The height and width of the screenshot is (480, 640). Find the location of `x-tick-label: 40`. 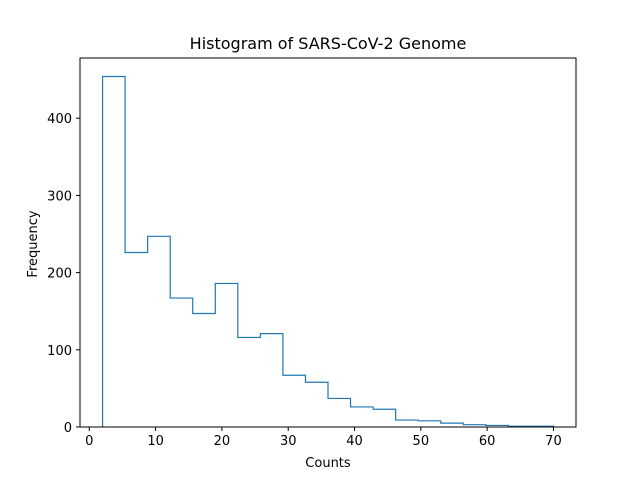

x-tick-label: 40 is located at coordinates (354, 441).